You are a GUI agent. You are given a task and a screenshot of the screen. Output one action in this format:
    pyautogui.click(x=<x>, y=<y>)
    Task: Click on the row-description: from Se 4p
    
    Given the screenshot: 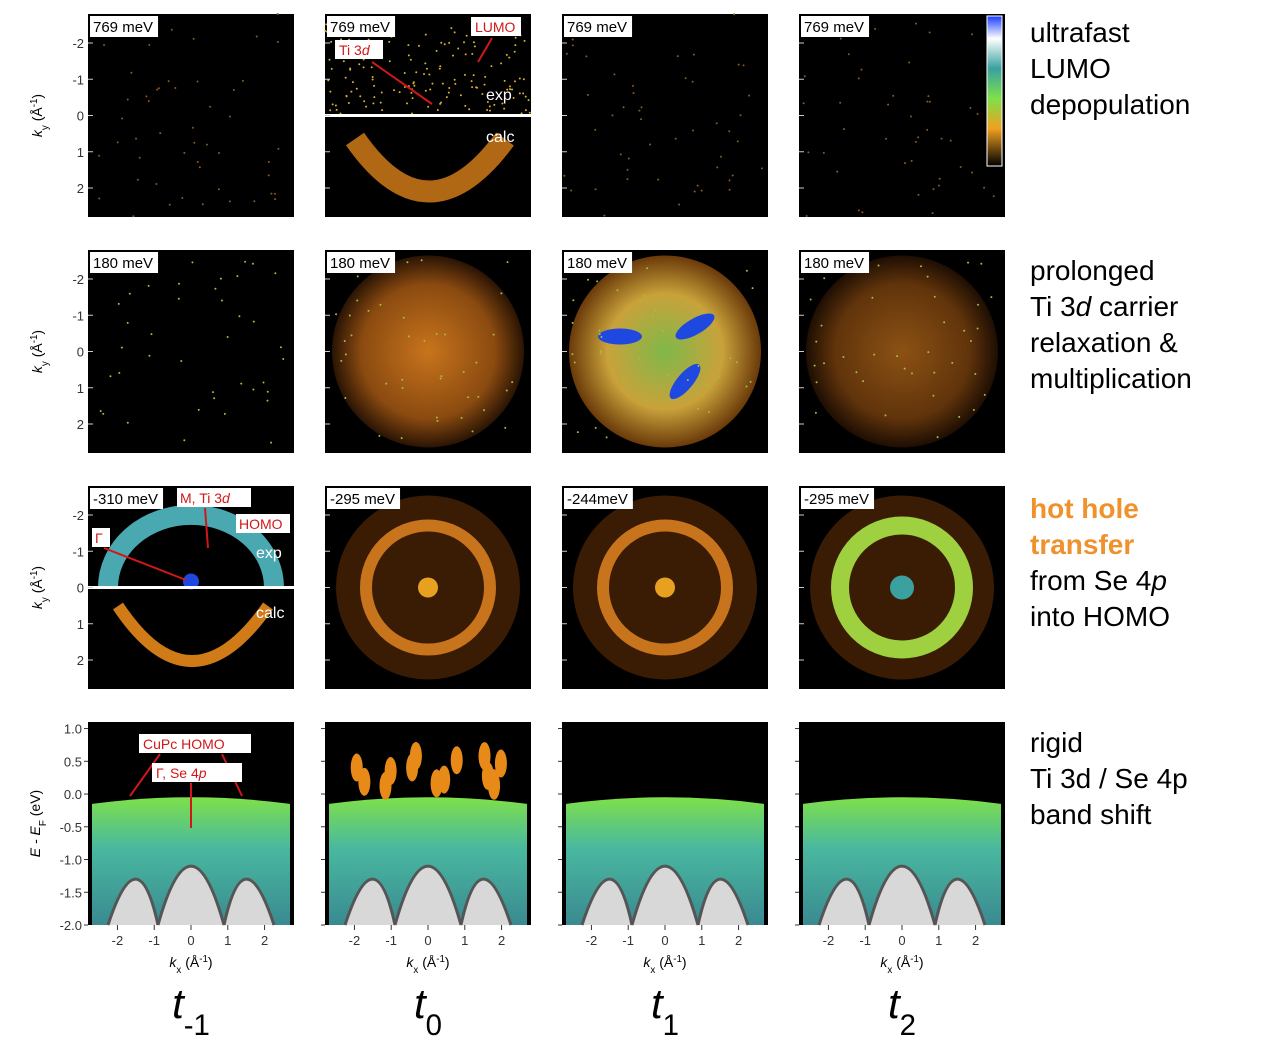 What is the action you would take?
    pyautogui.click(x=1098, y=580)
    